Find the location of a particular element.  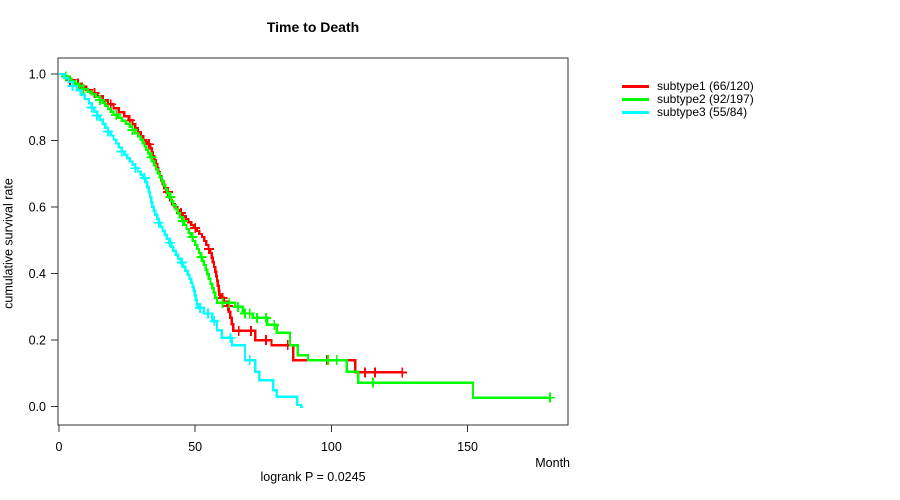

x-axis-title: Month is located at coordinates (552, 463).